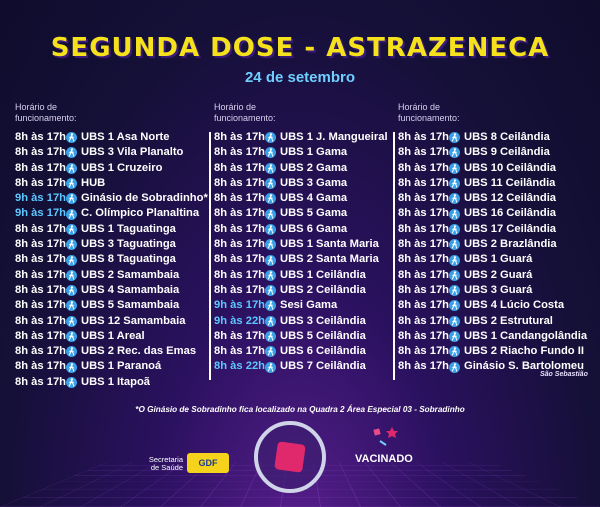 The width and height of the screenshot is (600, 507). I want to click on schedule-row: 8h às 17h UBS 5 Samambaia, so click(111, 305).